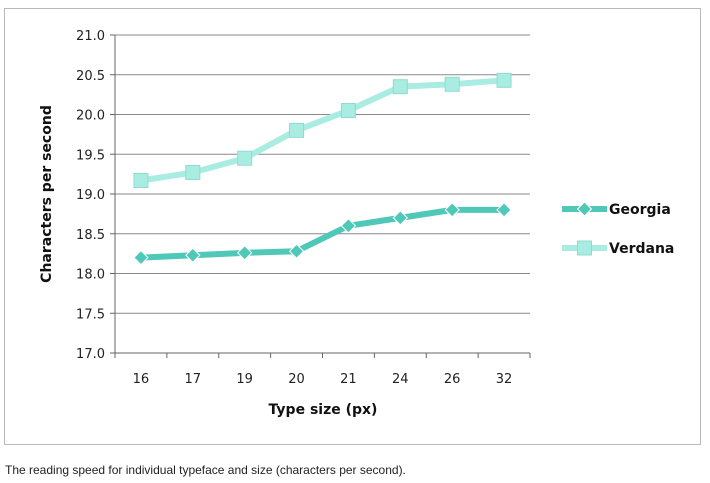  I want to click on series-line-verdana, so click(322, 130).